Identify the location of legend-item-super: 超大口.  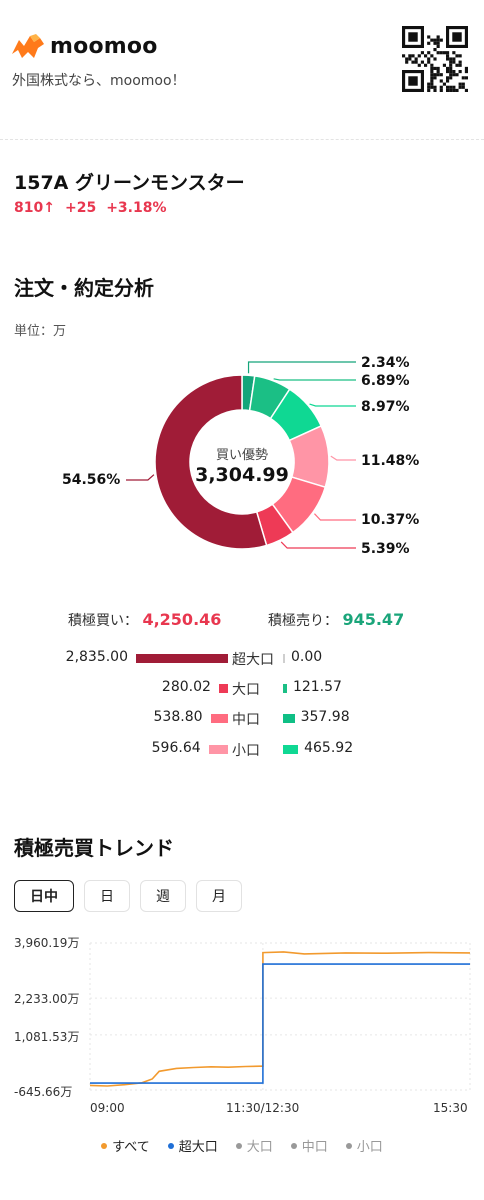
(192, 1145).